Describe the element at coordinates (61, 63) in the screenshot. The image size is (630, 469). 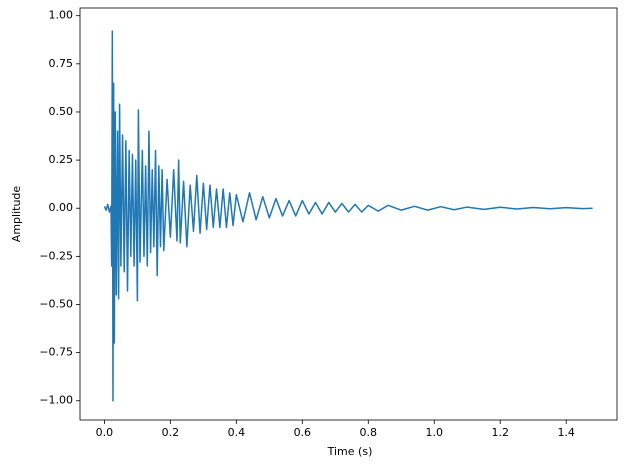
I see `y-tick-label: 0.75` at that location.